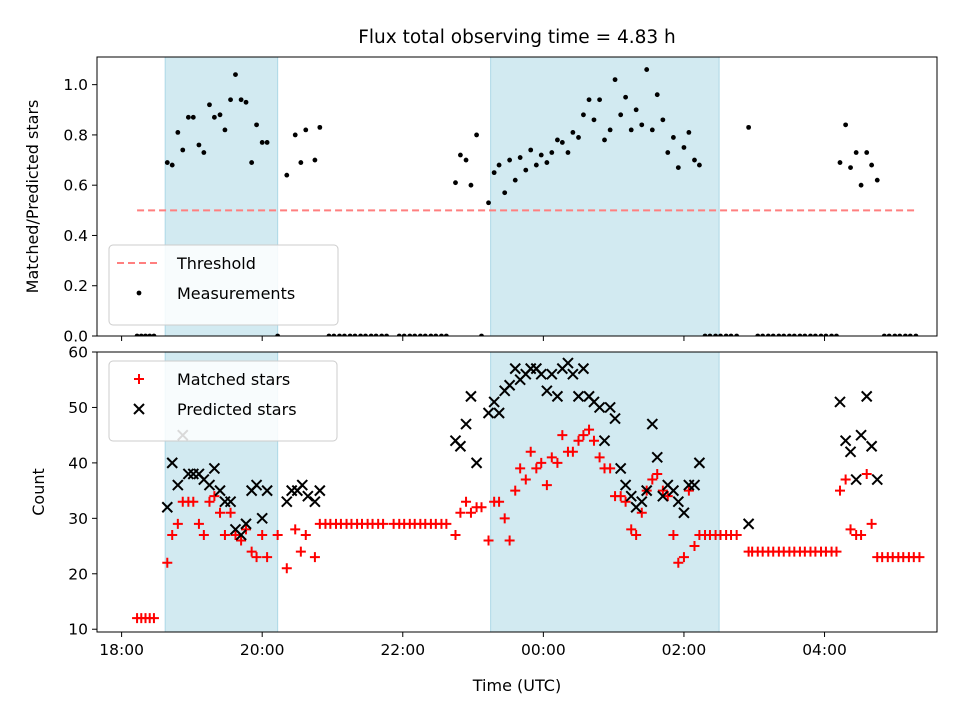 This screenshot has height=720, width=960. I want to click on count-y-tick-label-1: 10, so click(78, 630).